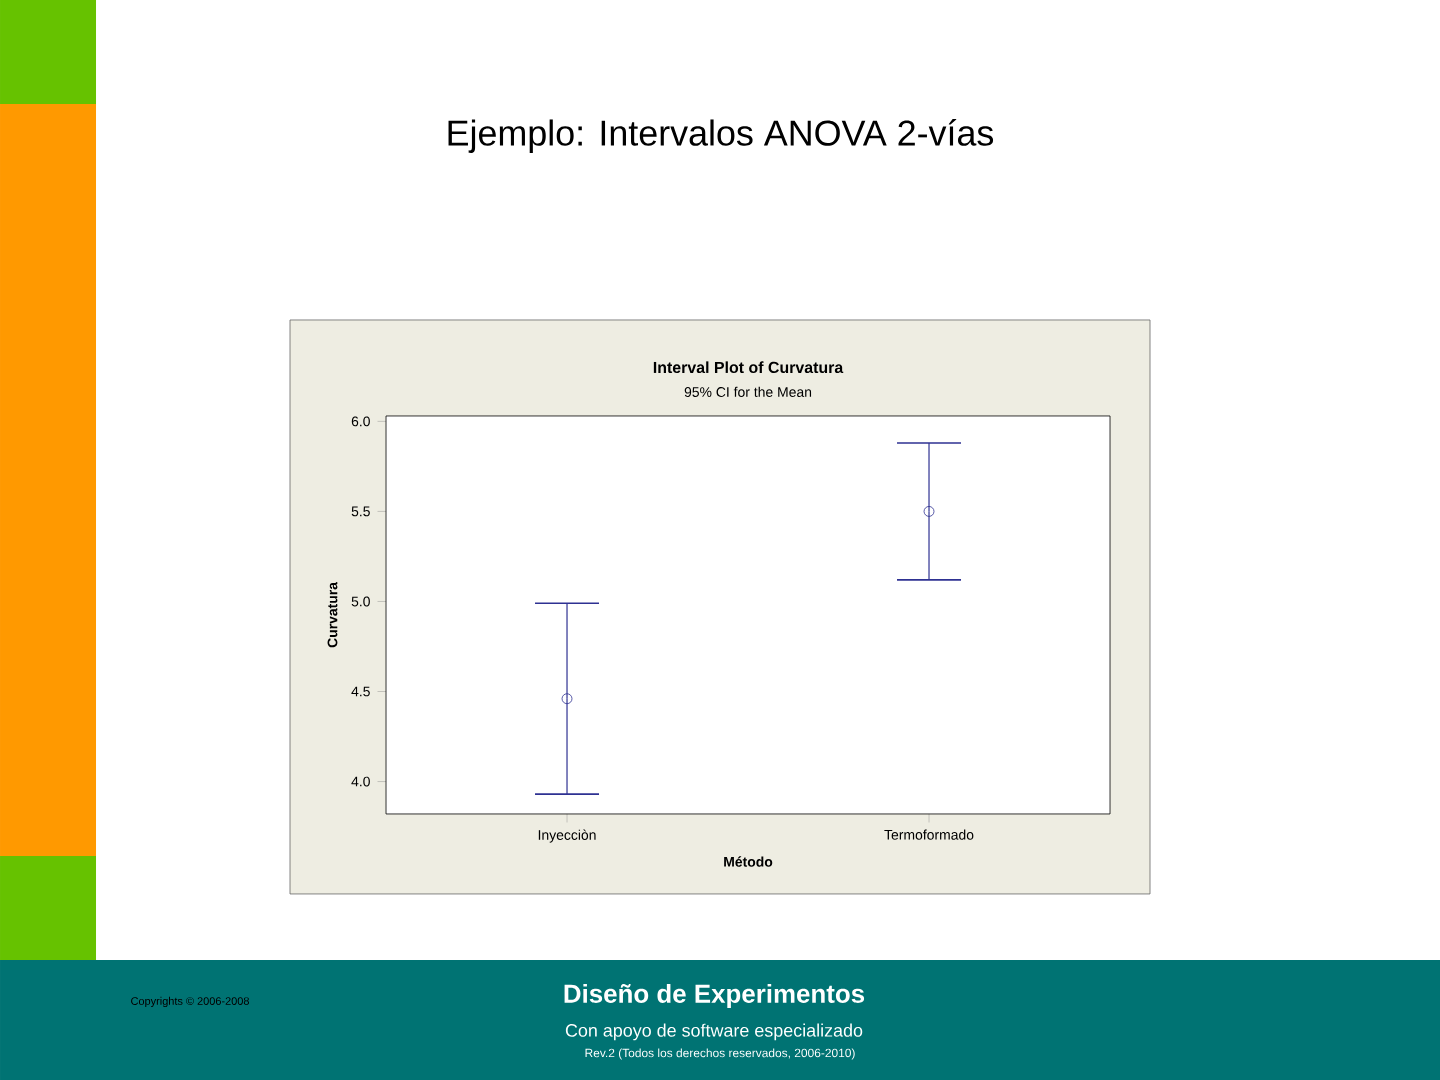 Image resolution: width=1440 pixels, height=1080 pixels. What do you see at coordinates (721, 136) in the screenshot?
I see `text: Ejemplo: Intervalos ANOVA 2-vías` at bounding box center [721, 136].